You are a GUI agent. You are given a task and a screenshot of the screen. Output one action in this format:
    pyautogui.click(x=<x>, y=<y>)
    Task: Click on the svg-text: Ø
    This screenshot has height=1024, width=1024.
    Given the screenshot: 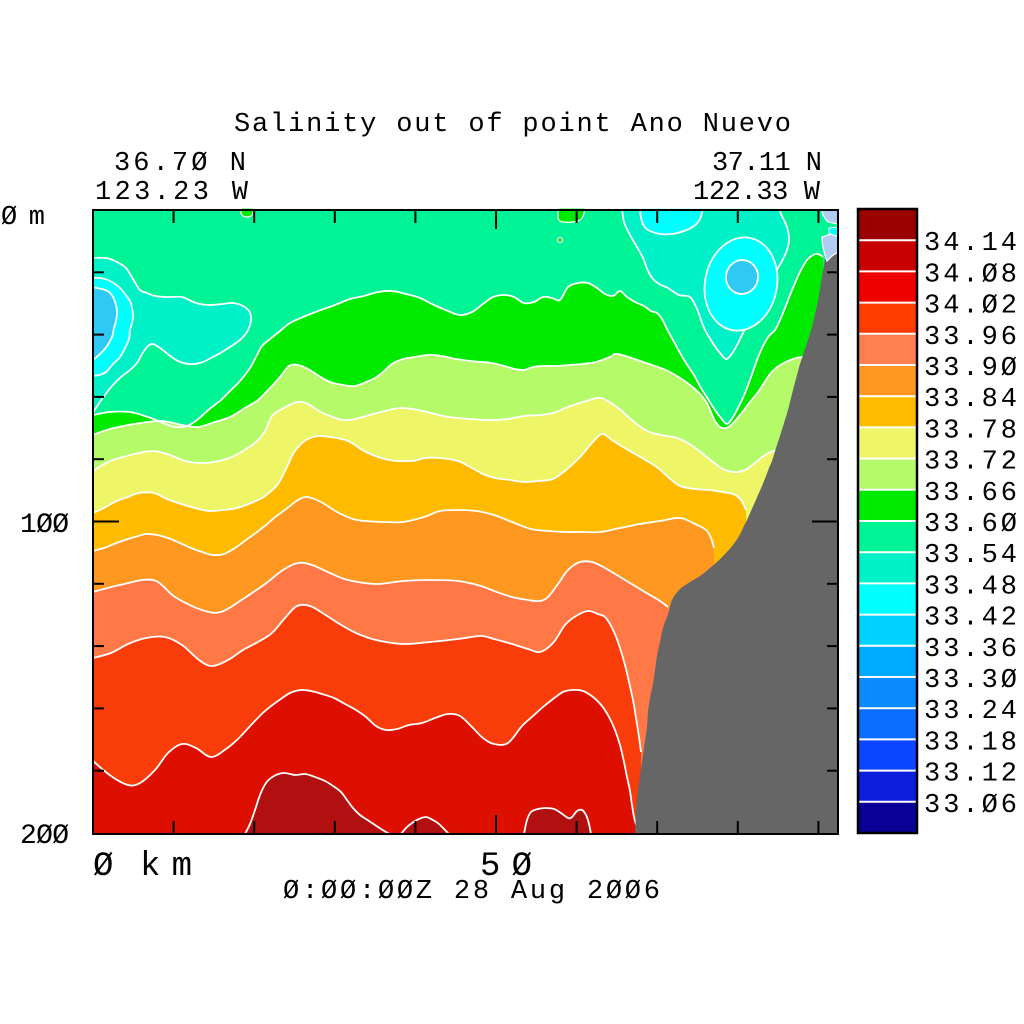 What is the action you would take?
    pyautogui.click(x=103, y=867)
    